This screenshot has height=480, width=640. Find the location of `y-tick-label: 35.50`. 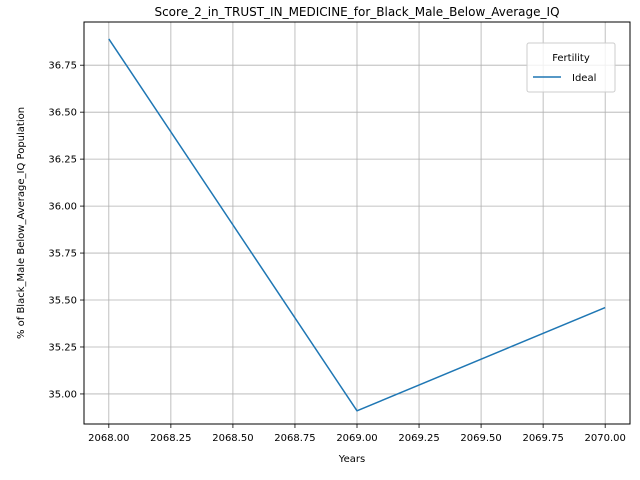

y-tick-label: 35.50 is located at coordinates (62, 301).